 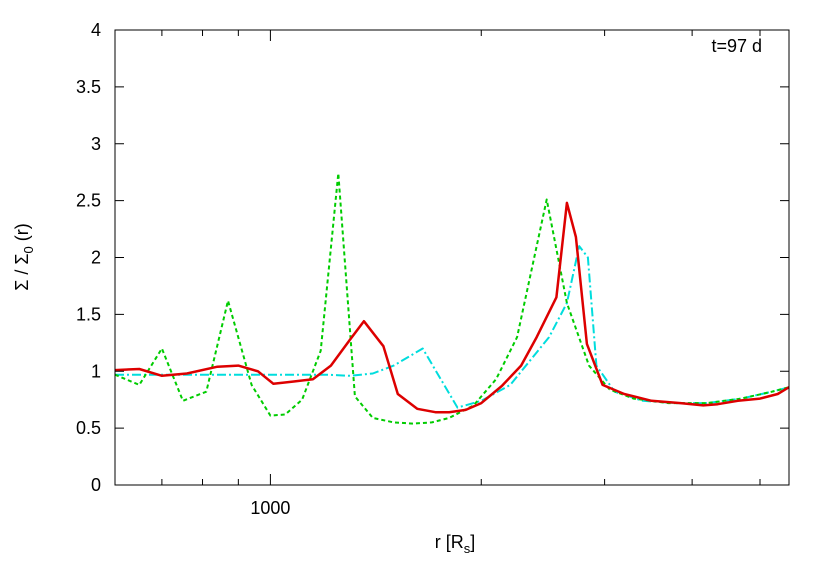 I want to click on y-tick-label: 0.5, so click(x=88, y=428).